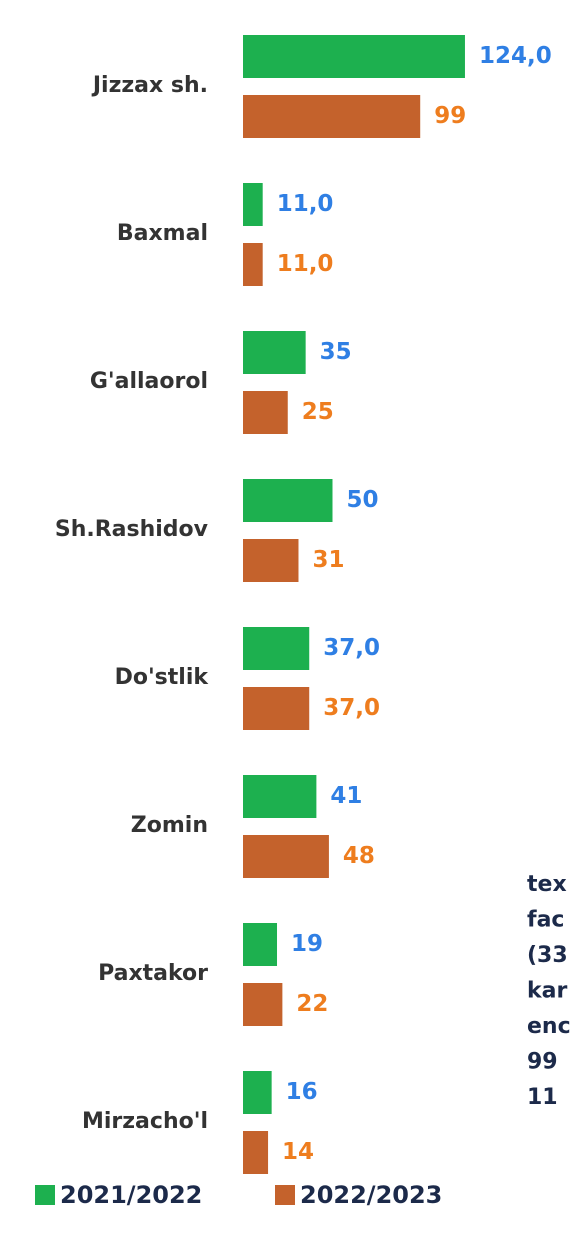 The height and width of the screenshot is (1235, 572). What do you see at coordinates (302, 1092) in the screenshot?
I see `value-label: 16` at bounding box center [302, 1092].